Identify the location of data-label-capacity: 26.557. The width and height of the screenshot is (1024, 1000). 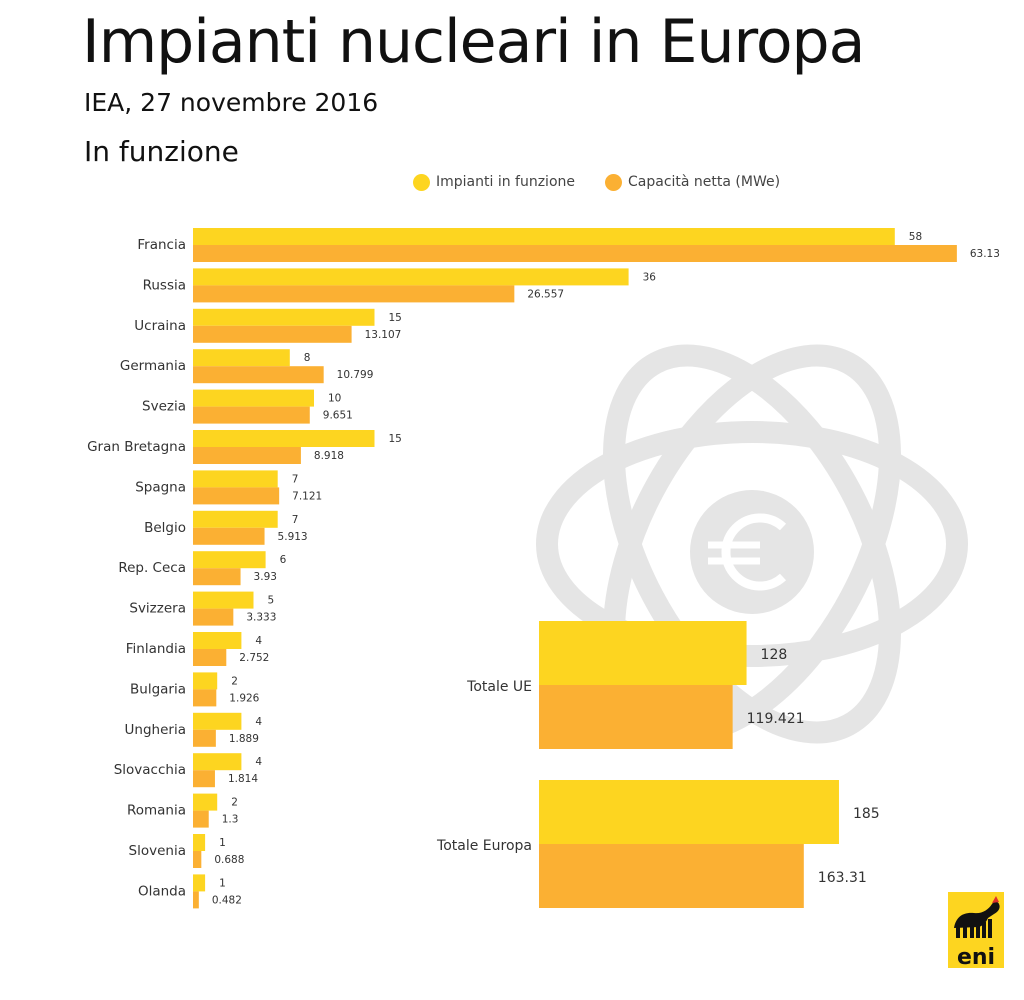
(545, 294).